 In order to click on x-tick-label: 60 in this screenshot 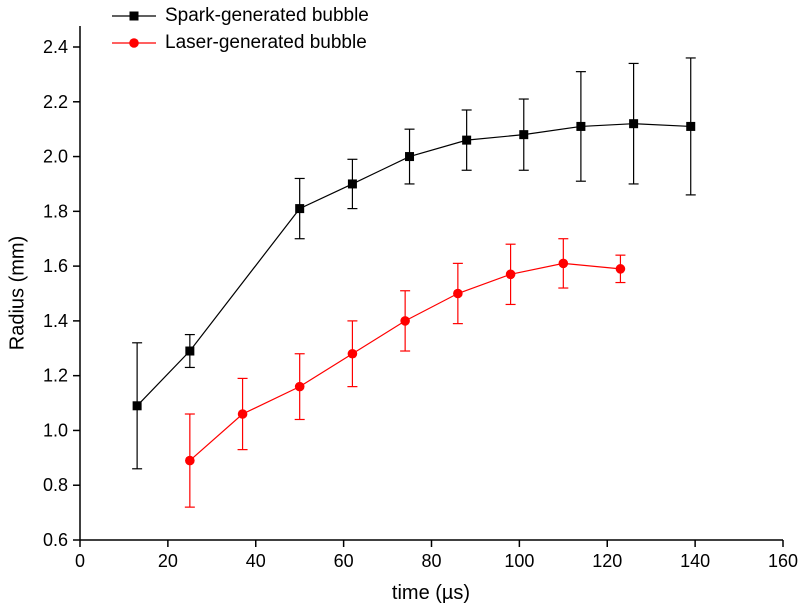, I will do `click(344, 561)`.